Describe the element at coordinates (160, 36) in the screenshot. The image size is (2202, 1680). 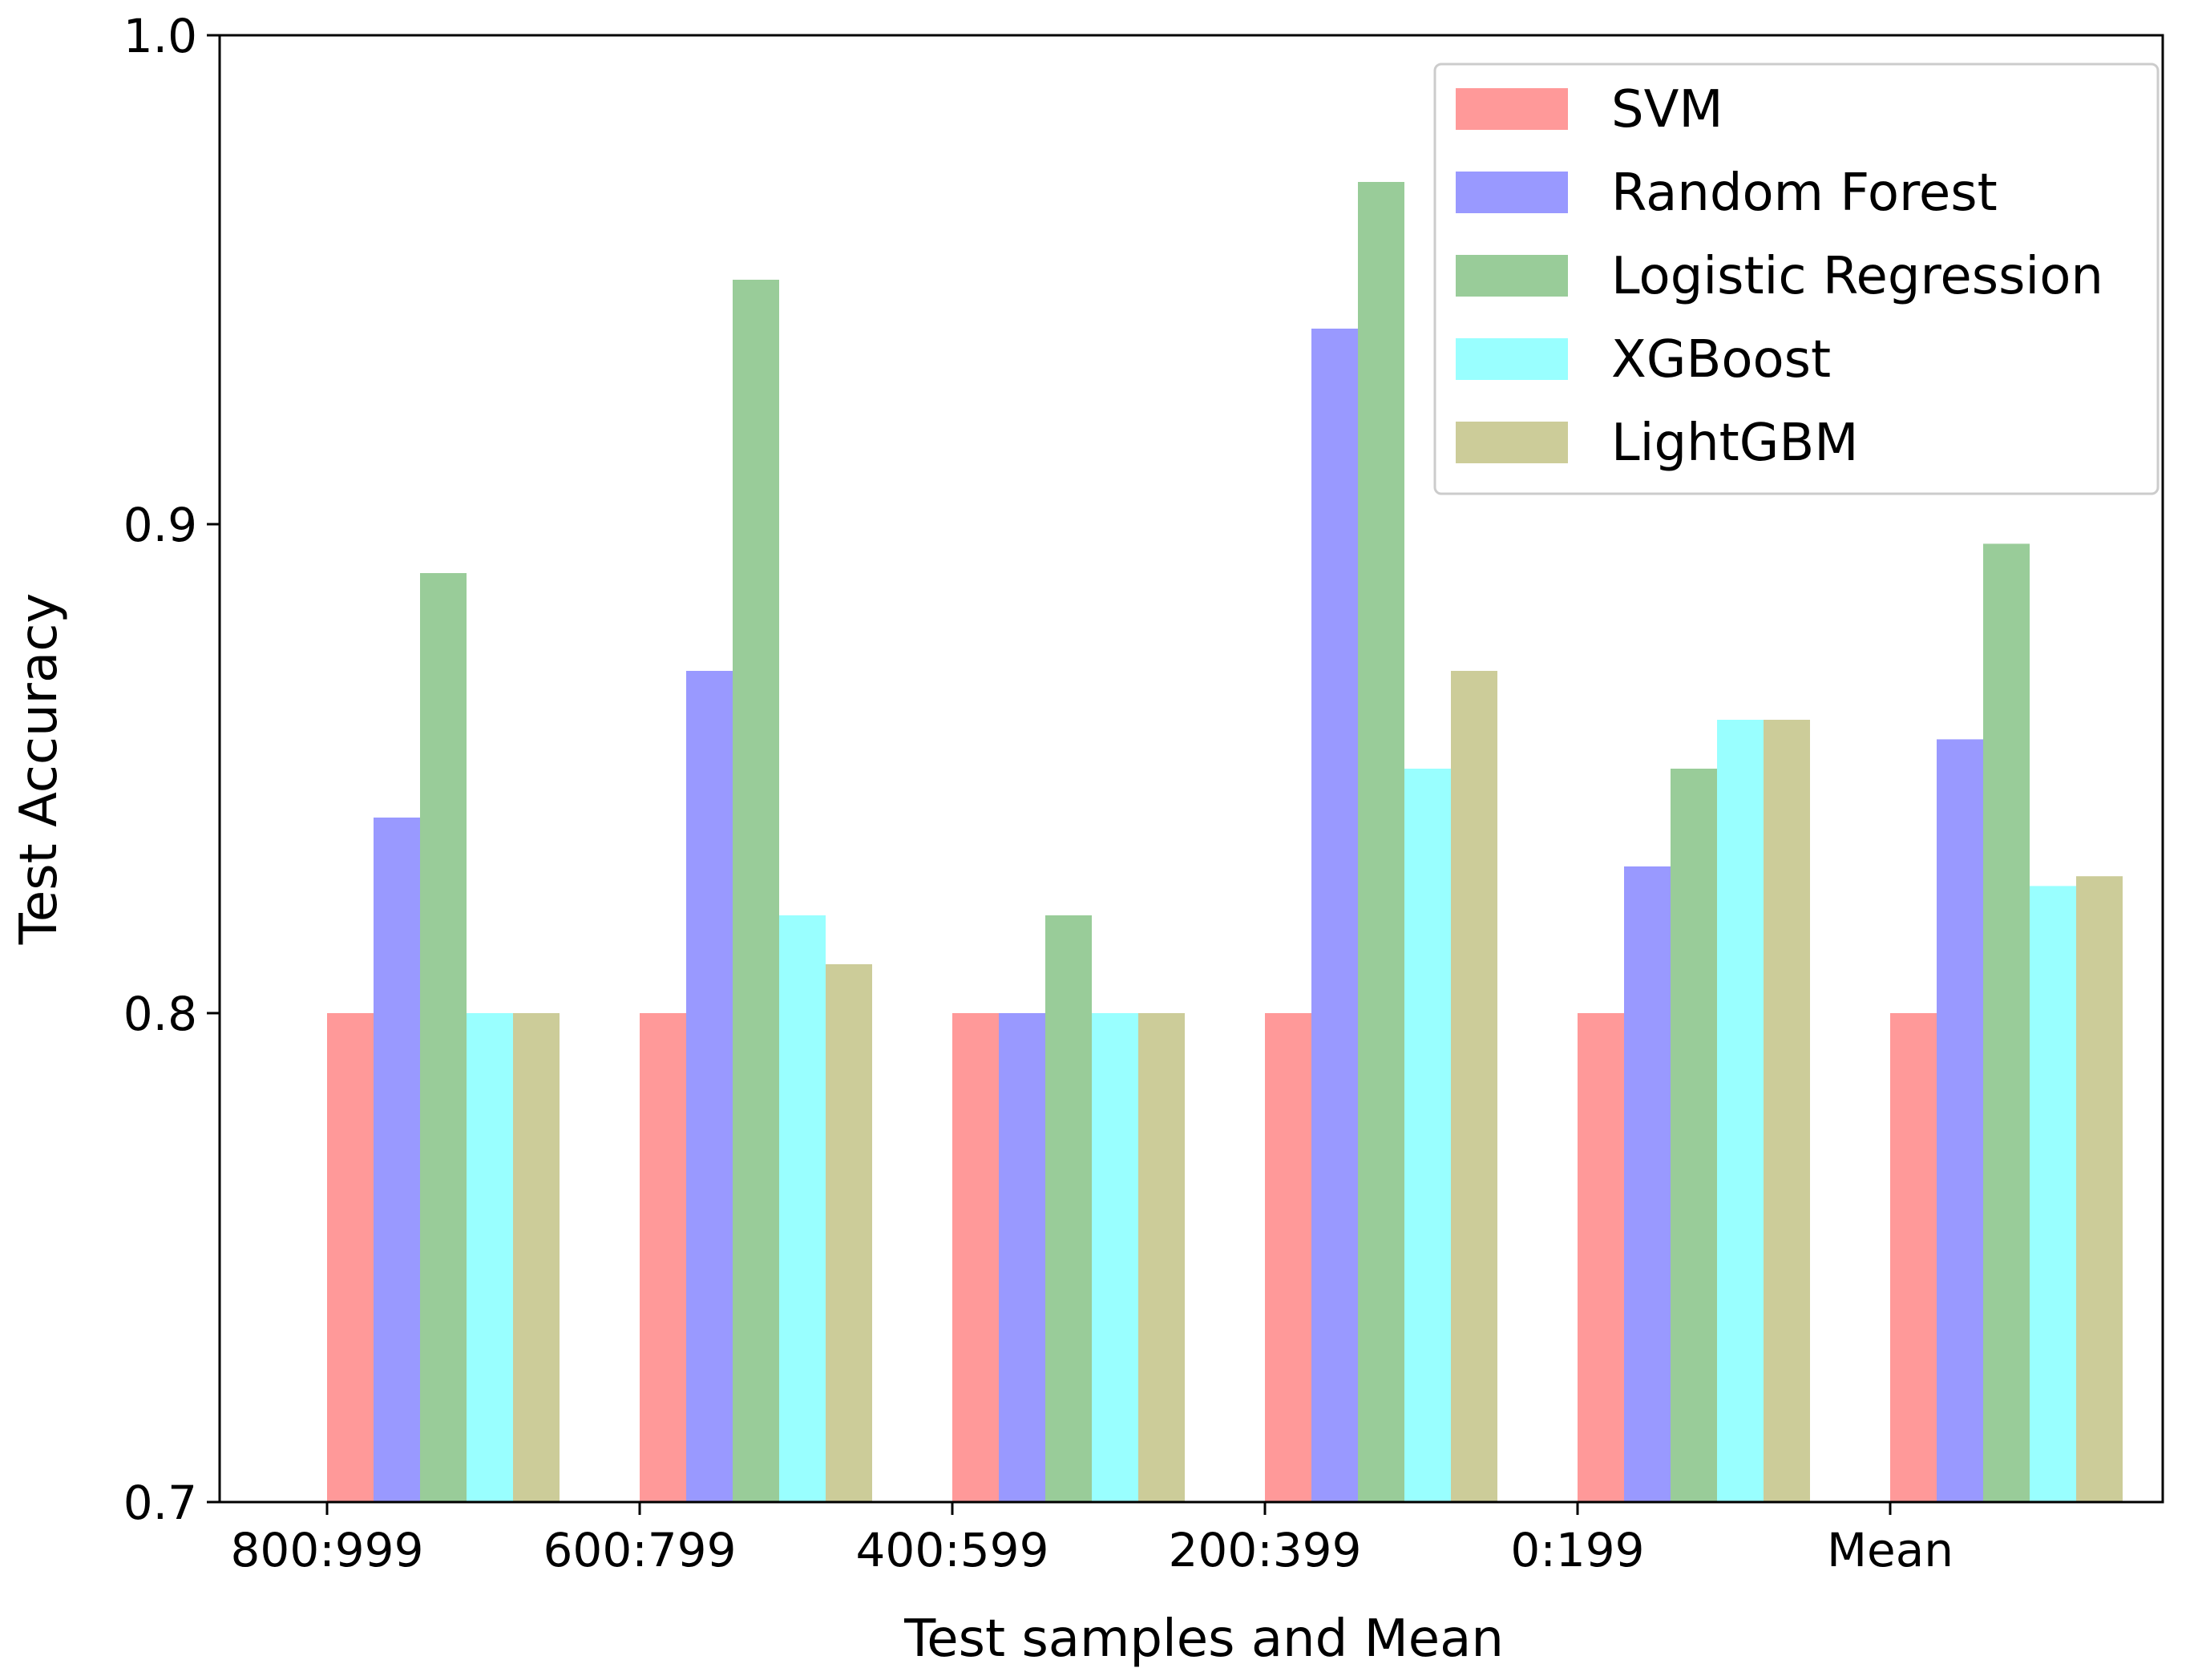
I see `y-tick-label: 1.0` at that location.